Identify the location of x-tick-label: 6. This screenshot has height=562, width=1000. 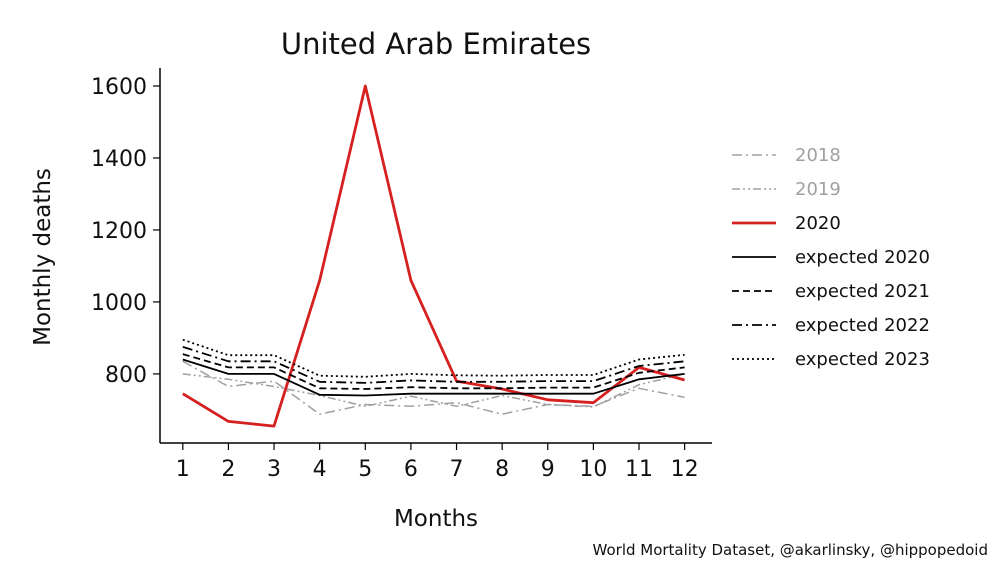
(411, 469).